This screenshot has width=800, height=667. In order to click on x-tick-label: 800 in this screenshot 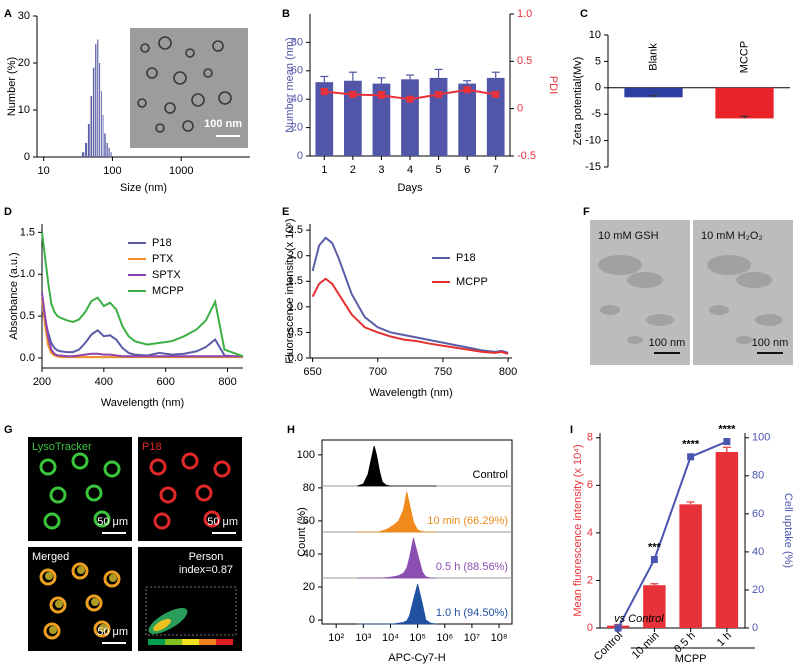, I will do `click(508, 372)`.